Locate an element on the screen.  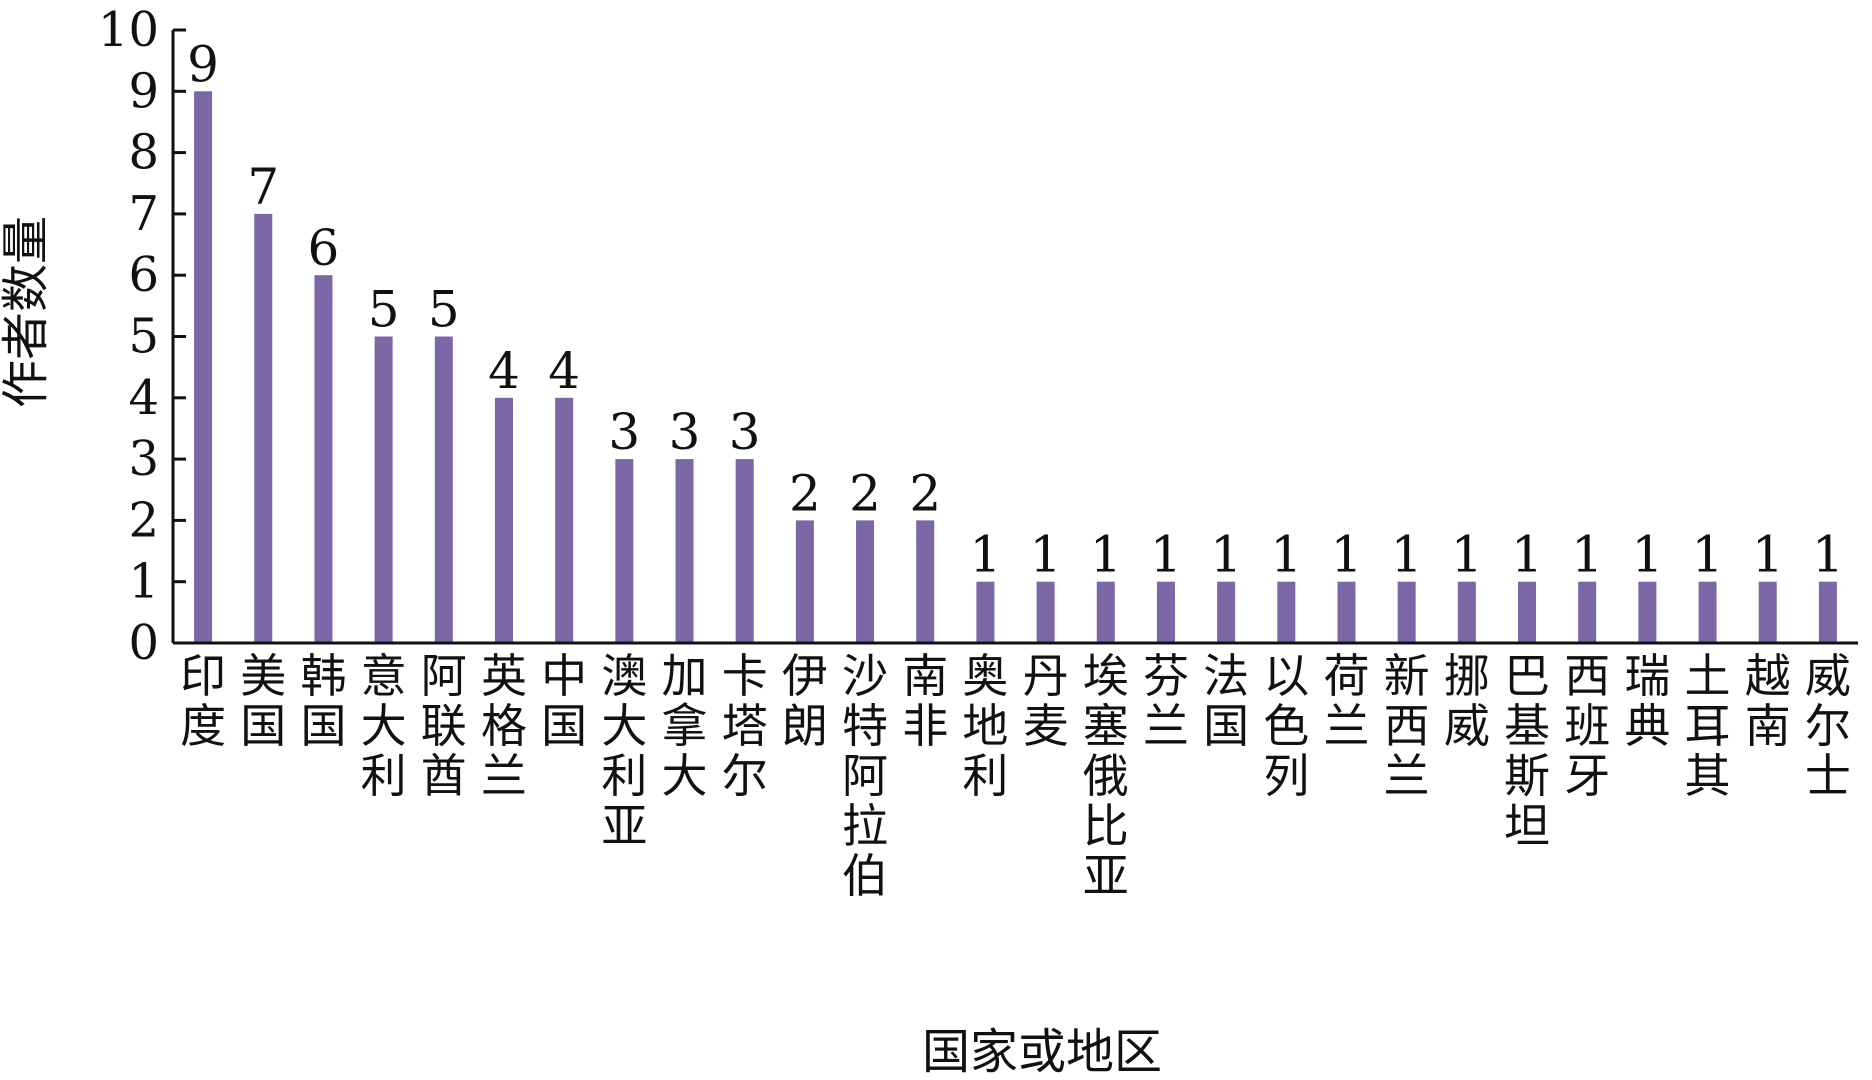
bar-value-label: 6 is located at coordinates (324, 248).